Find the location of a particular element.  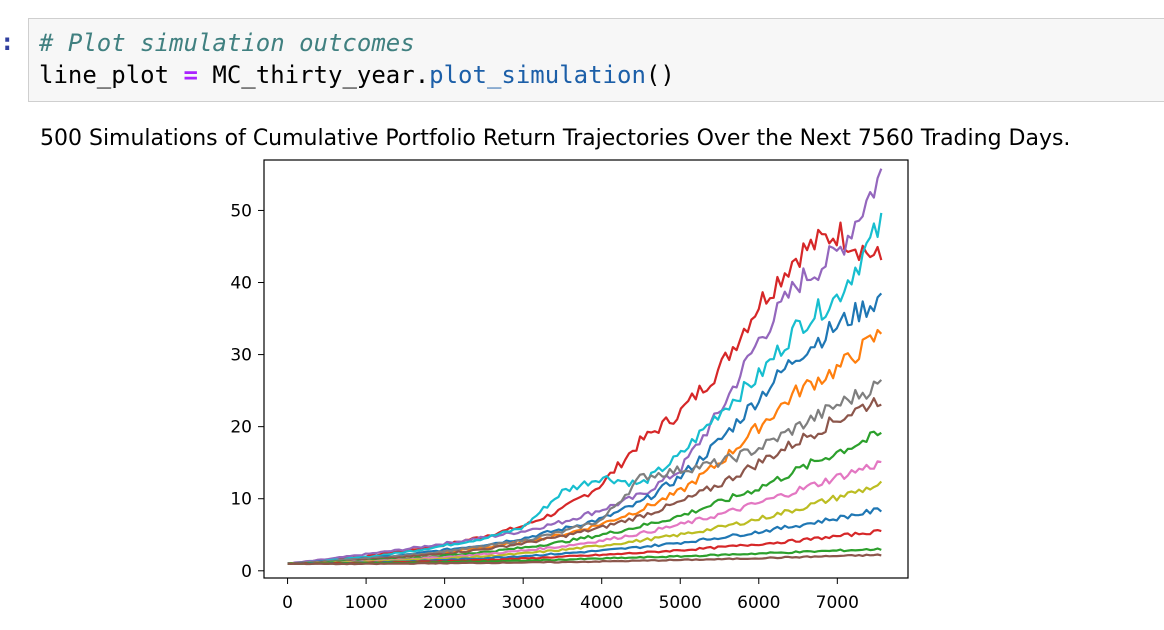

code-parens: () is located at coordinates (660, 75).